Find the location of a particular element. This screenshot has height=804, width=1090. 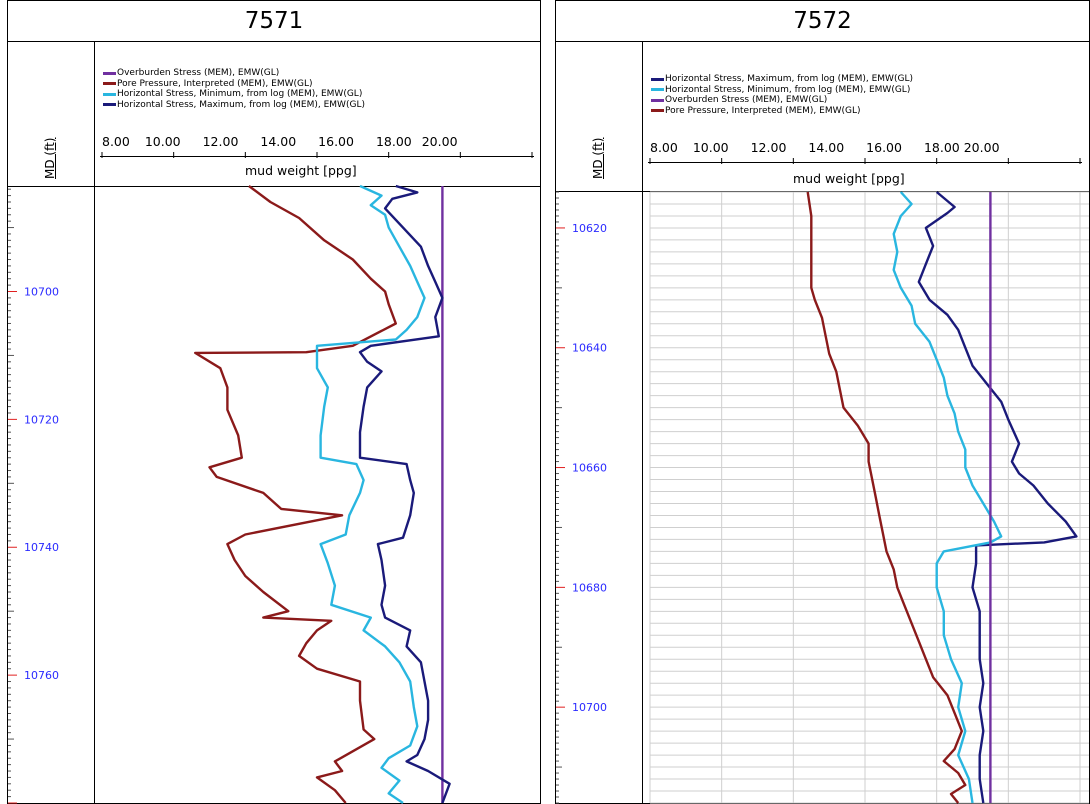

header-divider is located at coordinates (274, 186).